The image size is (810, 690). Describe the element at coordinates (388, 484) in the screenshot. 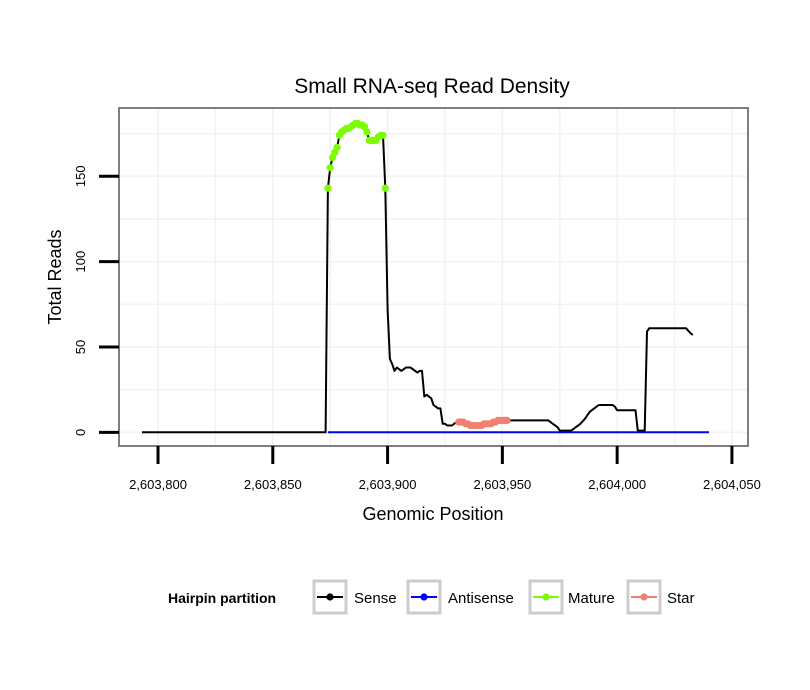

I see `x-tick-label: 2,603,900` at that location.